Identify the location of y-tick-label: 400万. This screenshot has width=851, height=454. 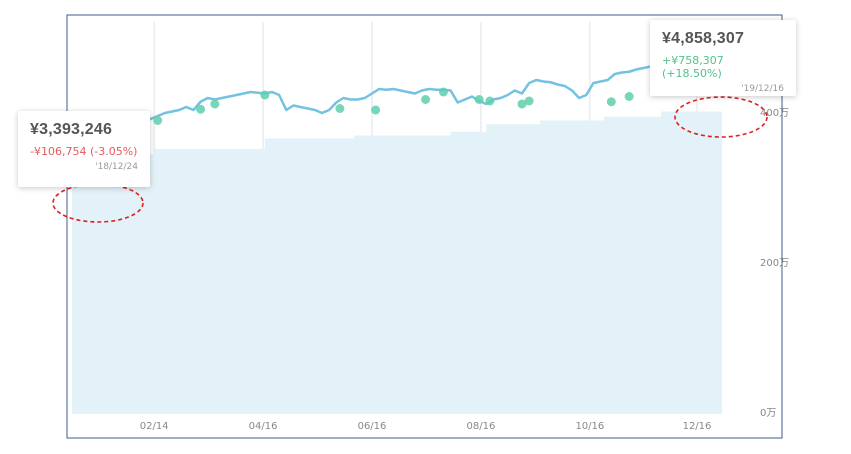
(774, 113).